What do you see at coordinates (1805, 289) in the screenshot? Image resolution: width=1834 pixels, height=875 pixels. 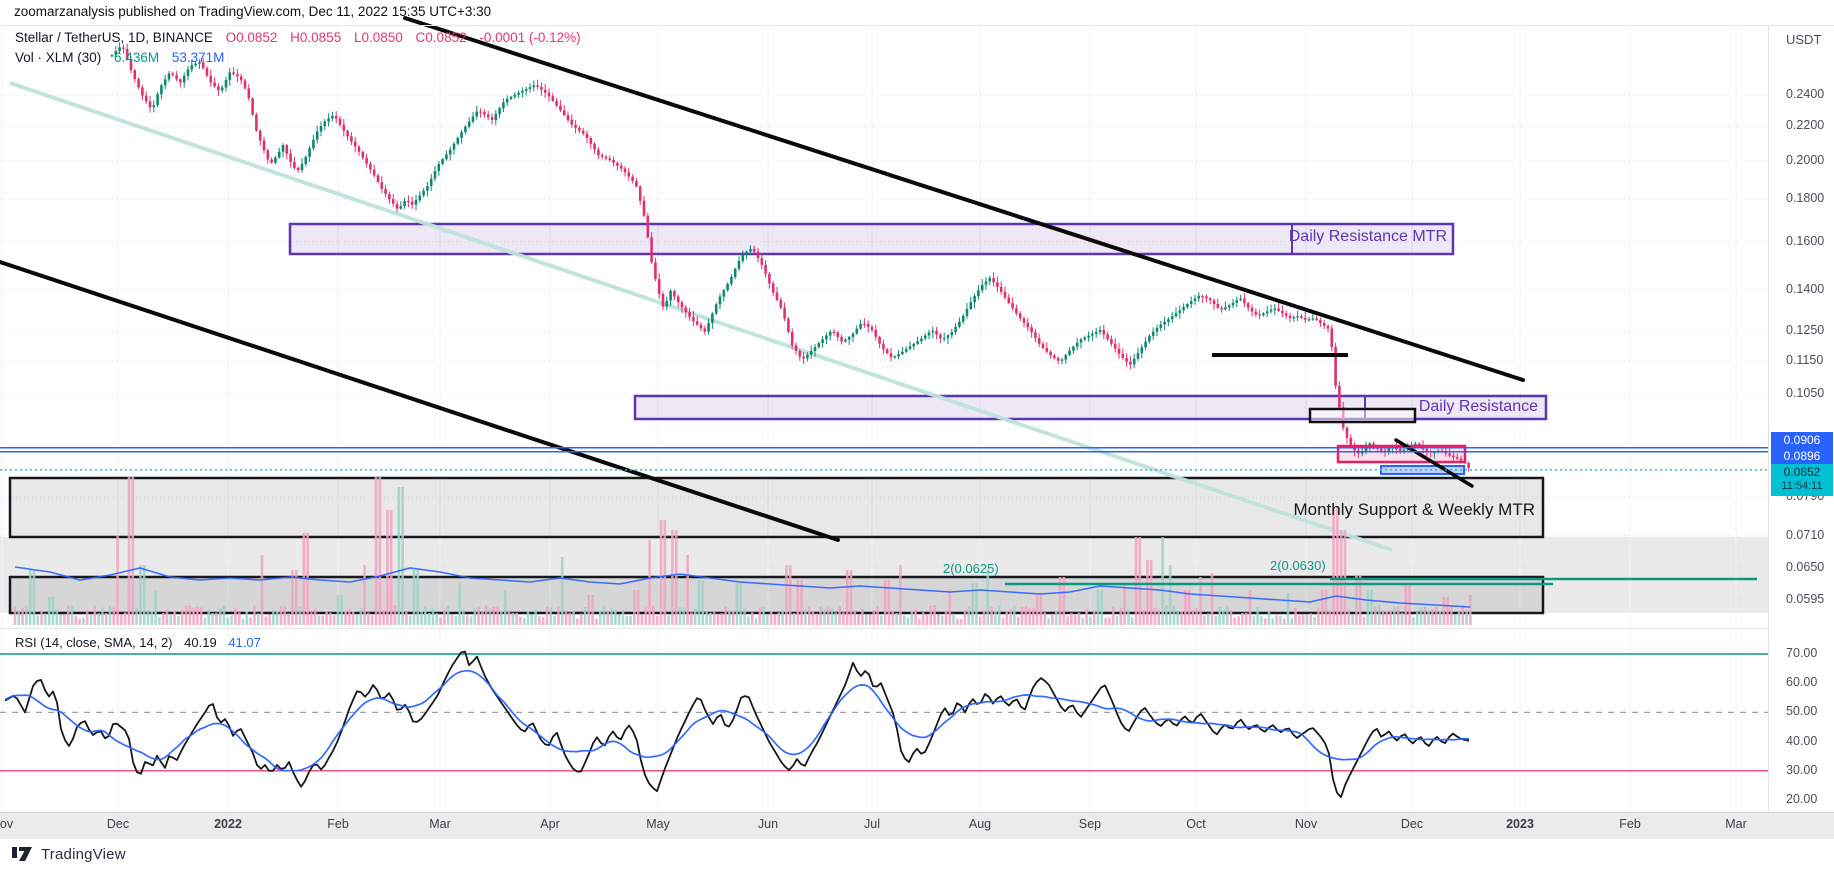 I see `price-tick-label: 0.1400` at bounding box center [1805, 289].